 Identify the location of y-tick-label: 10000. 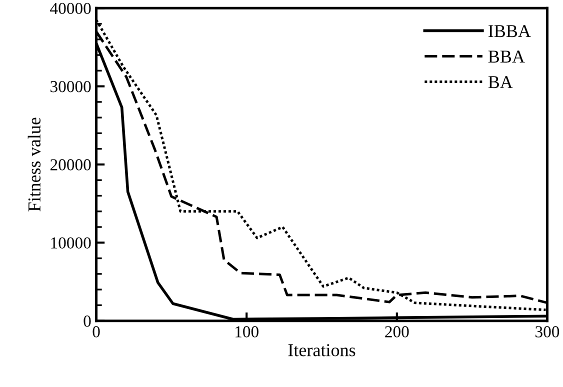
(71, 243).